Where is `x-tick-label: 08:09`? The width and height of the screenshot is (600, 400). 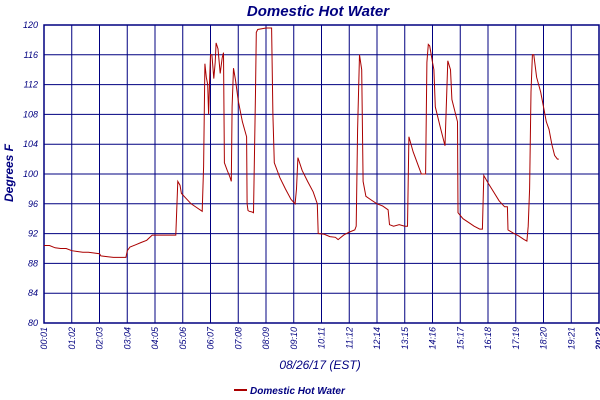
x-tick-label: 08:09 is located at coordinates (266, 338).